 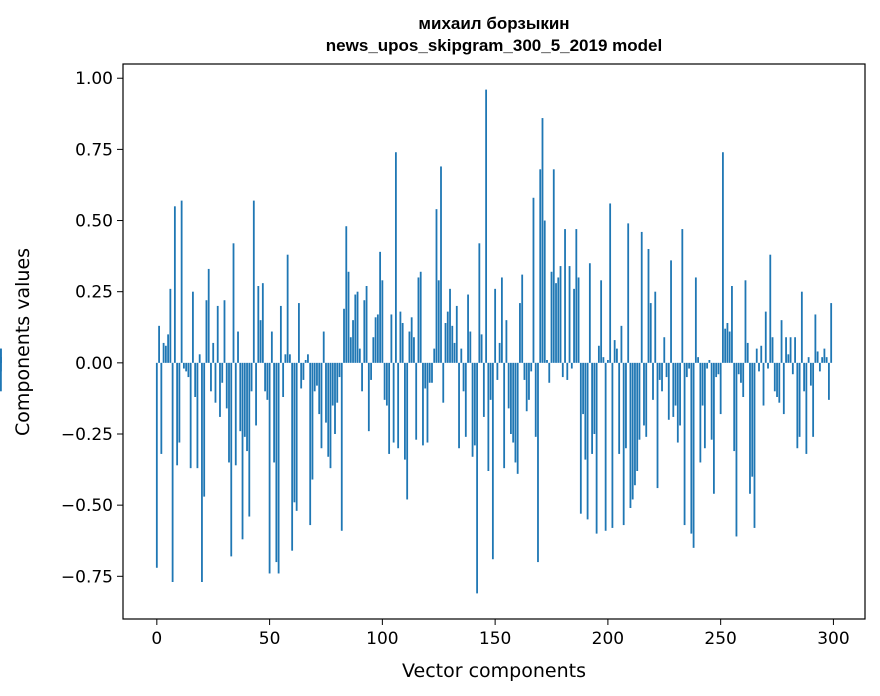 What do you see at coordinates (94, 79) in the screenshot?
I see `y-tick-label: 1.00` at bounding box center [94, 79].